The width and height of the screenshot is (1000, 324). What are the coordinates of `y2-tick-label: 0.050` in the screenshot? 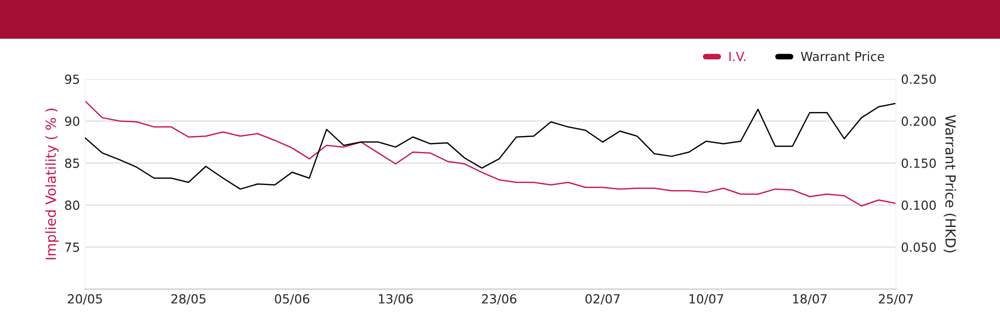 It's located at (919, 247).